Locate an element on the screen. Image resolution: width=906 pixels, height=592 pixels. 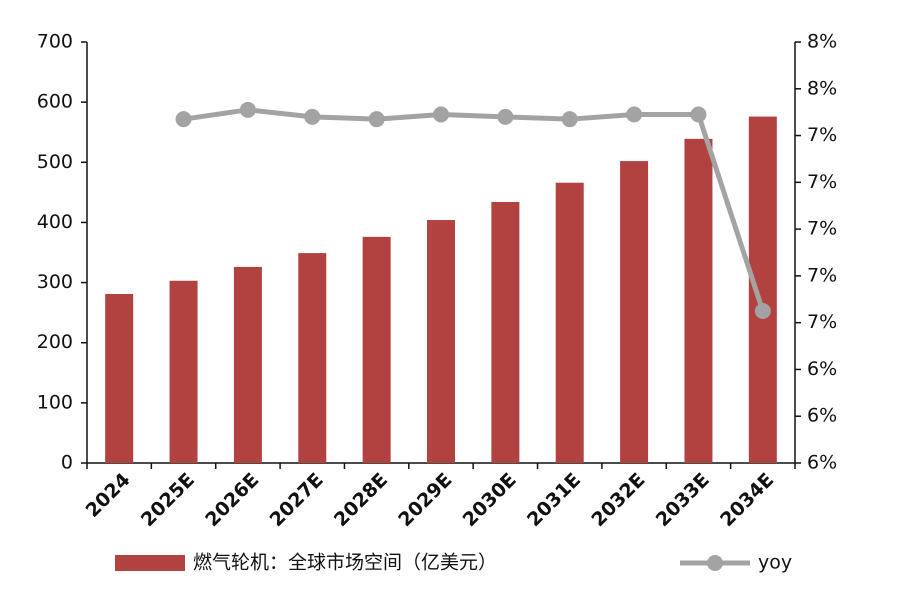
y-tick-label: 300 is located at coordinates (55, 282).